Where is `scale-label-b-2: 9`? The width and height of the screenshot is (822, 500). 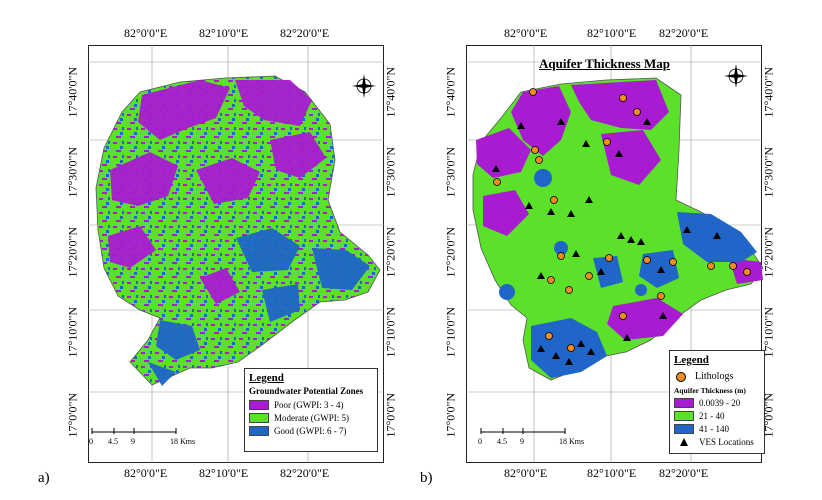
scale-label-b-2: 9 is located at coordinates (522, 441).